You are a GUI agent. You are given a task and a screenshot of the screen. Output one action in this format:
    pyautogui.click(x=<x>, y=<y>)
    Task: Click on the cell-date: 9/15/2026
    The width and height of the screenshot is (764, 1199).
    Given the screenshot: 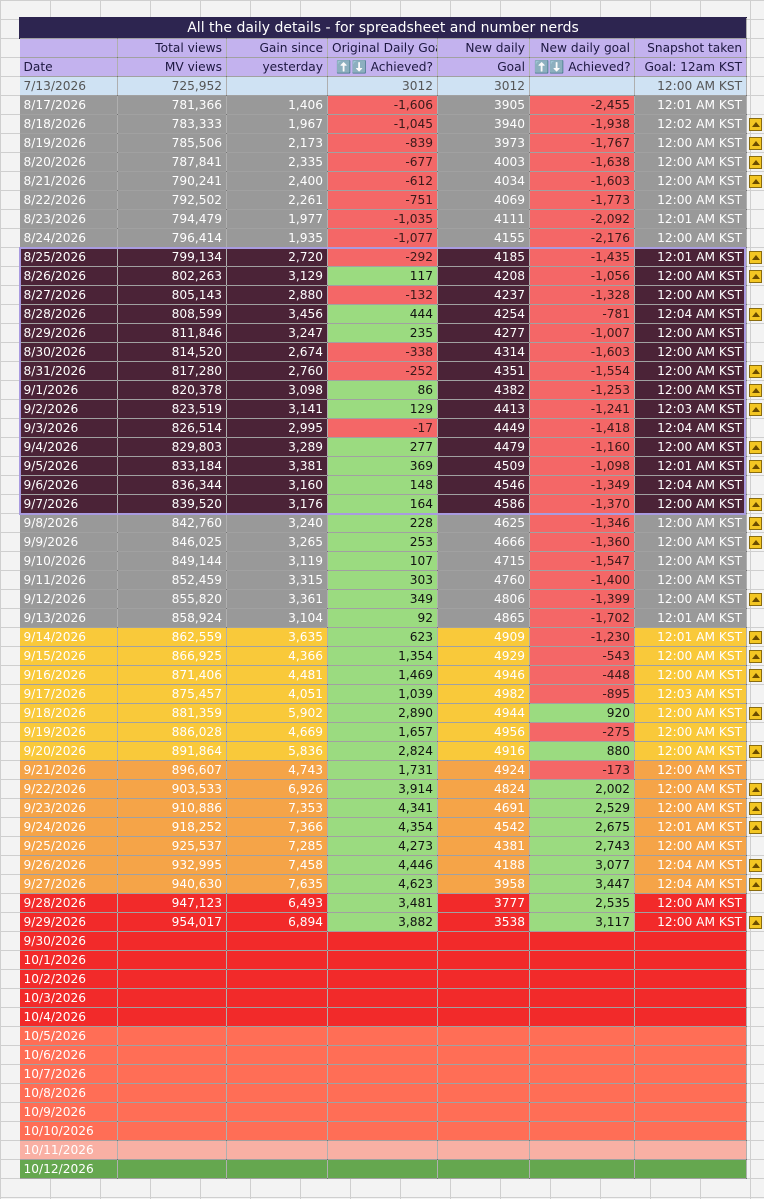 What is the action you would take?
    pyautogui.click(x=68, y=656)
    